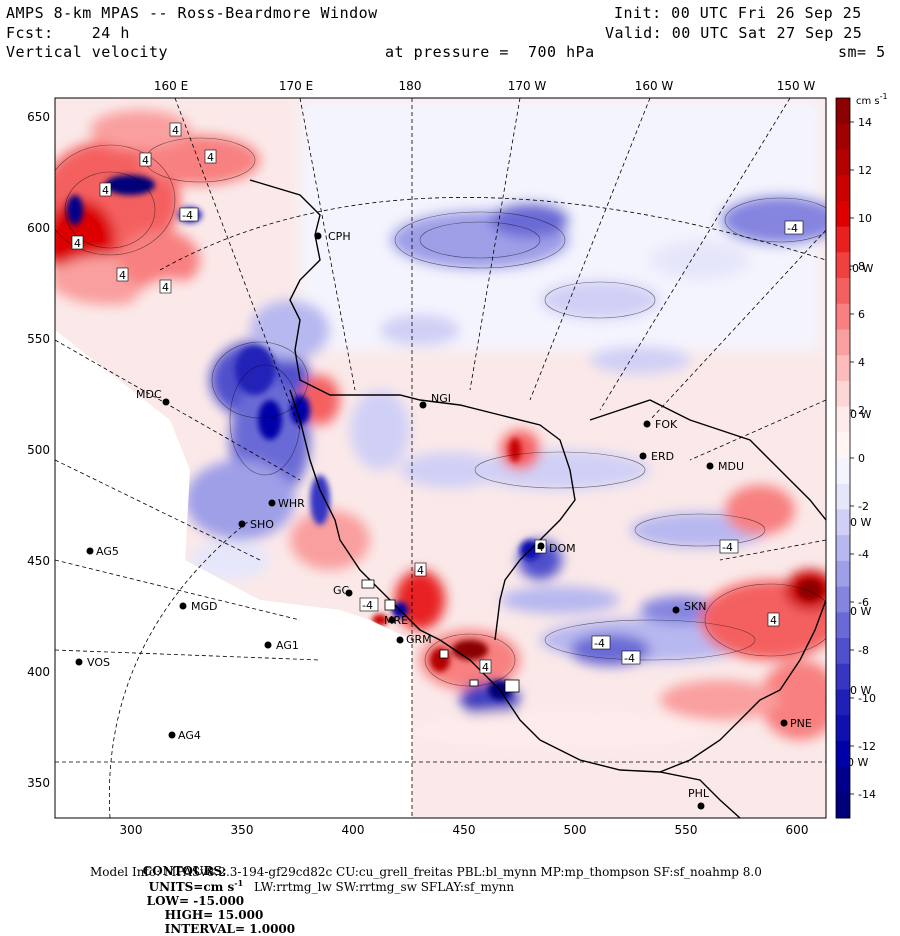 This screenshot has width=900, height=936. Describe the element at coordinates (861, 410) in the screenshot. I see `colorbar-tick-label: 2` at that location.